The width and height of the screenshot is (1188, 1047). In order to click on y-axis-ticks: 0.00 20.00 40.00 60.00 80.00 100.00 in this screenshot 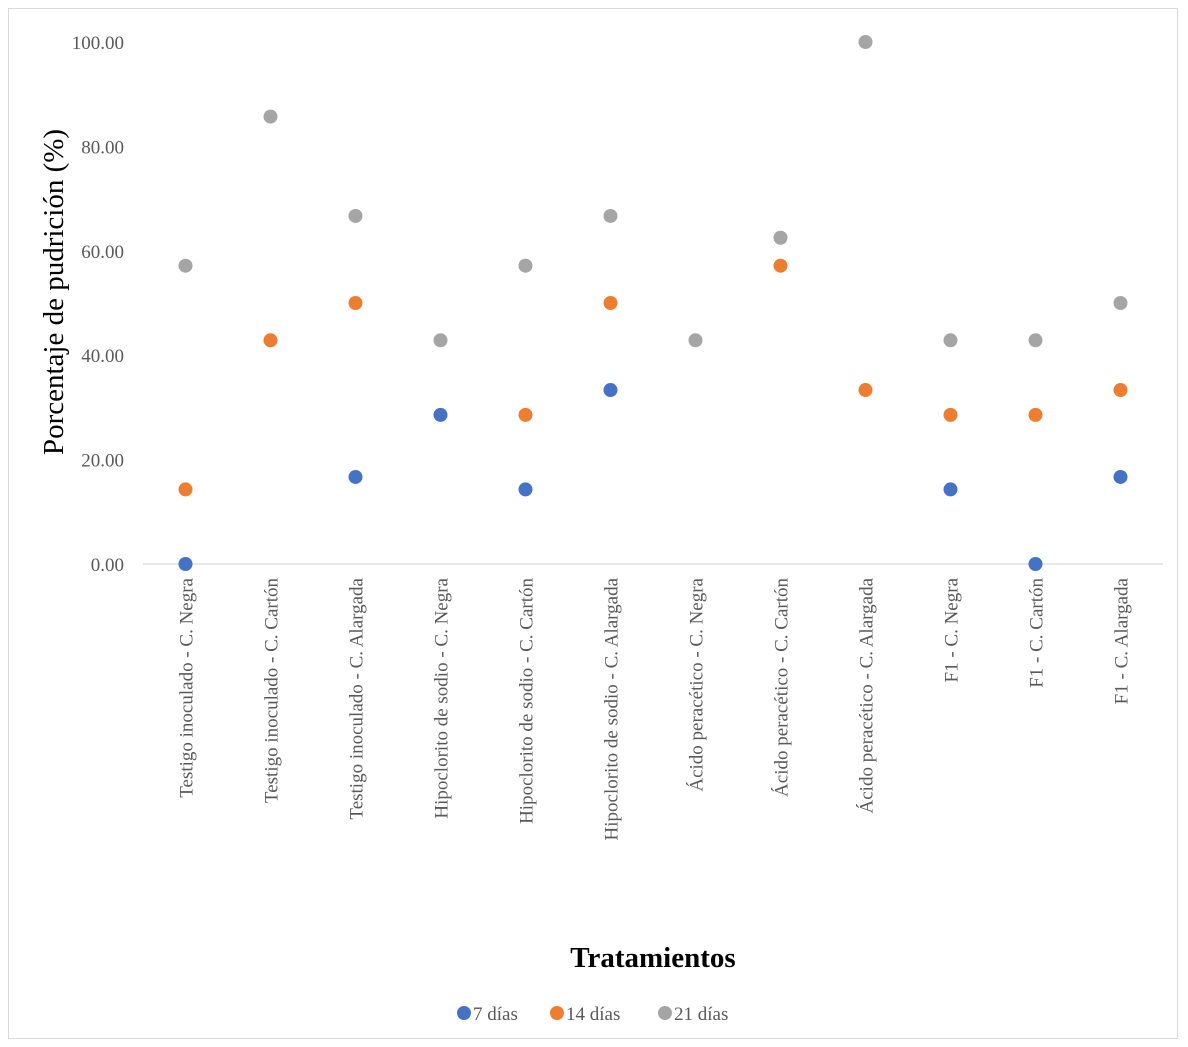, I will do `click(98, 304)`.